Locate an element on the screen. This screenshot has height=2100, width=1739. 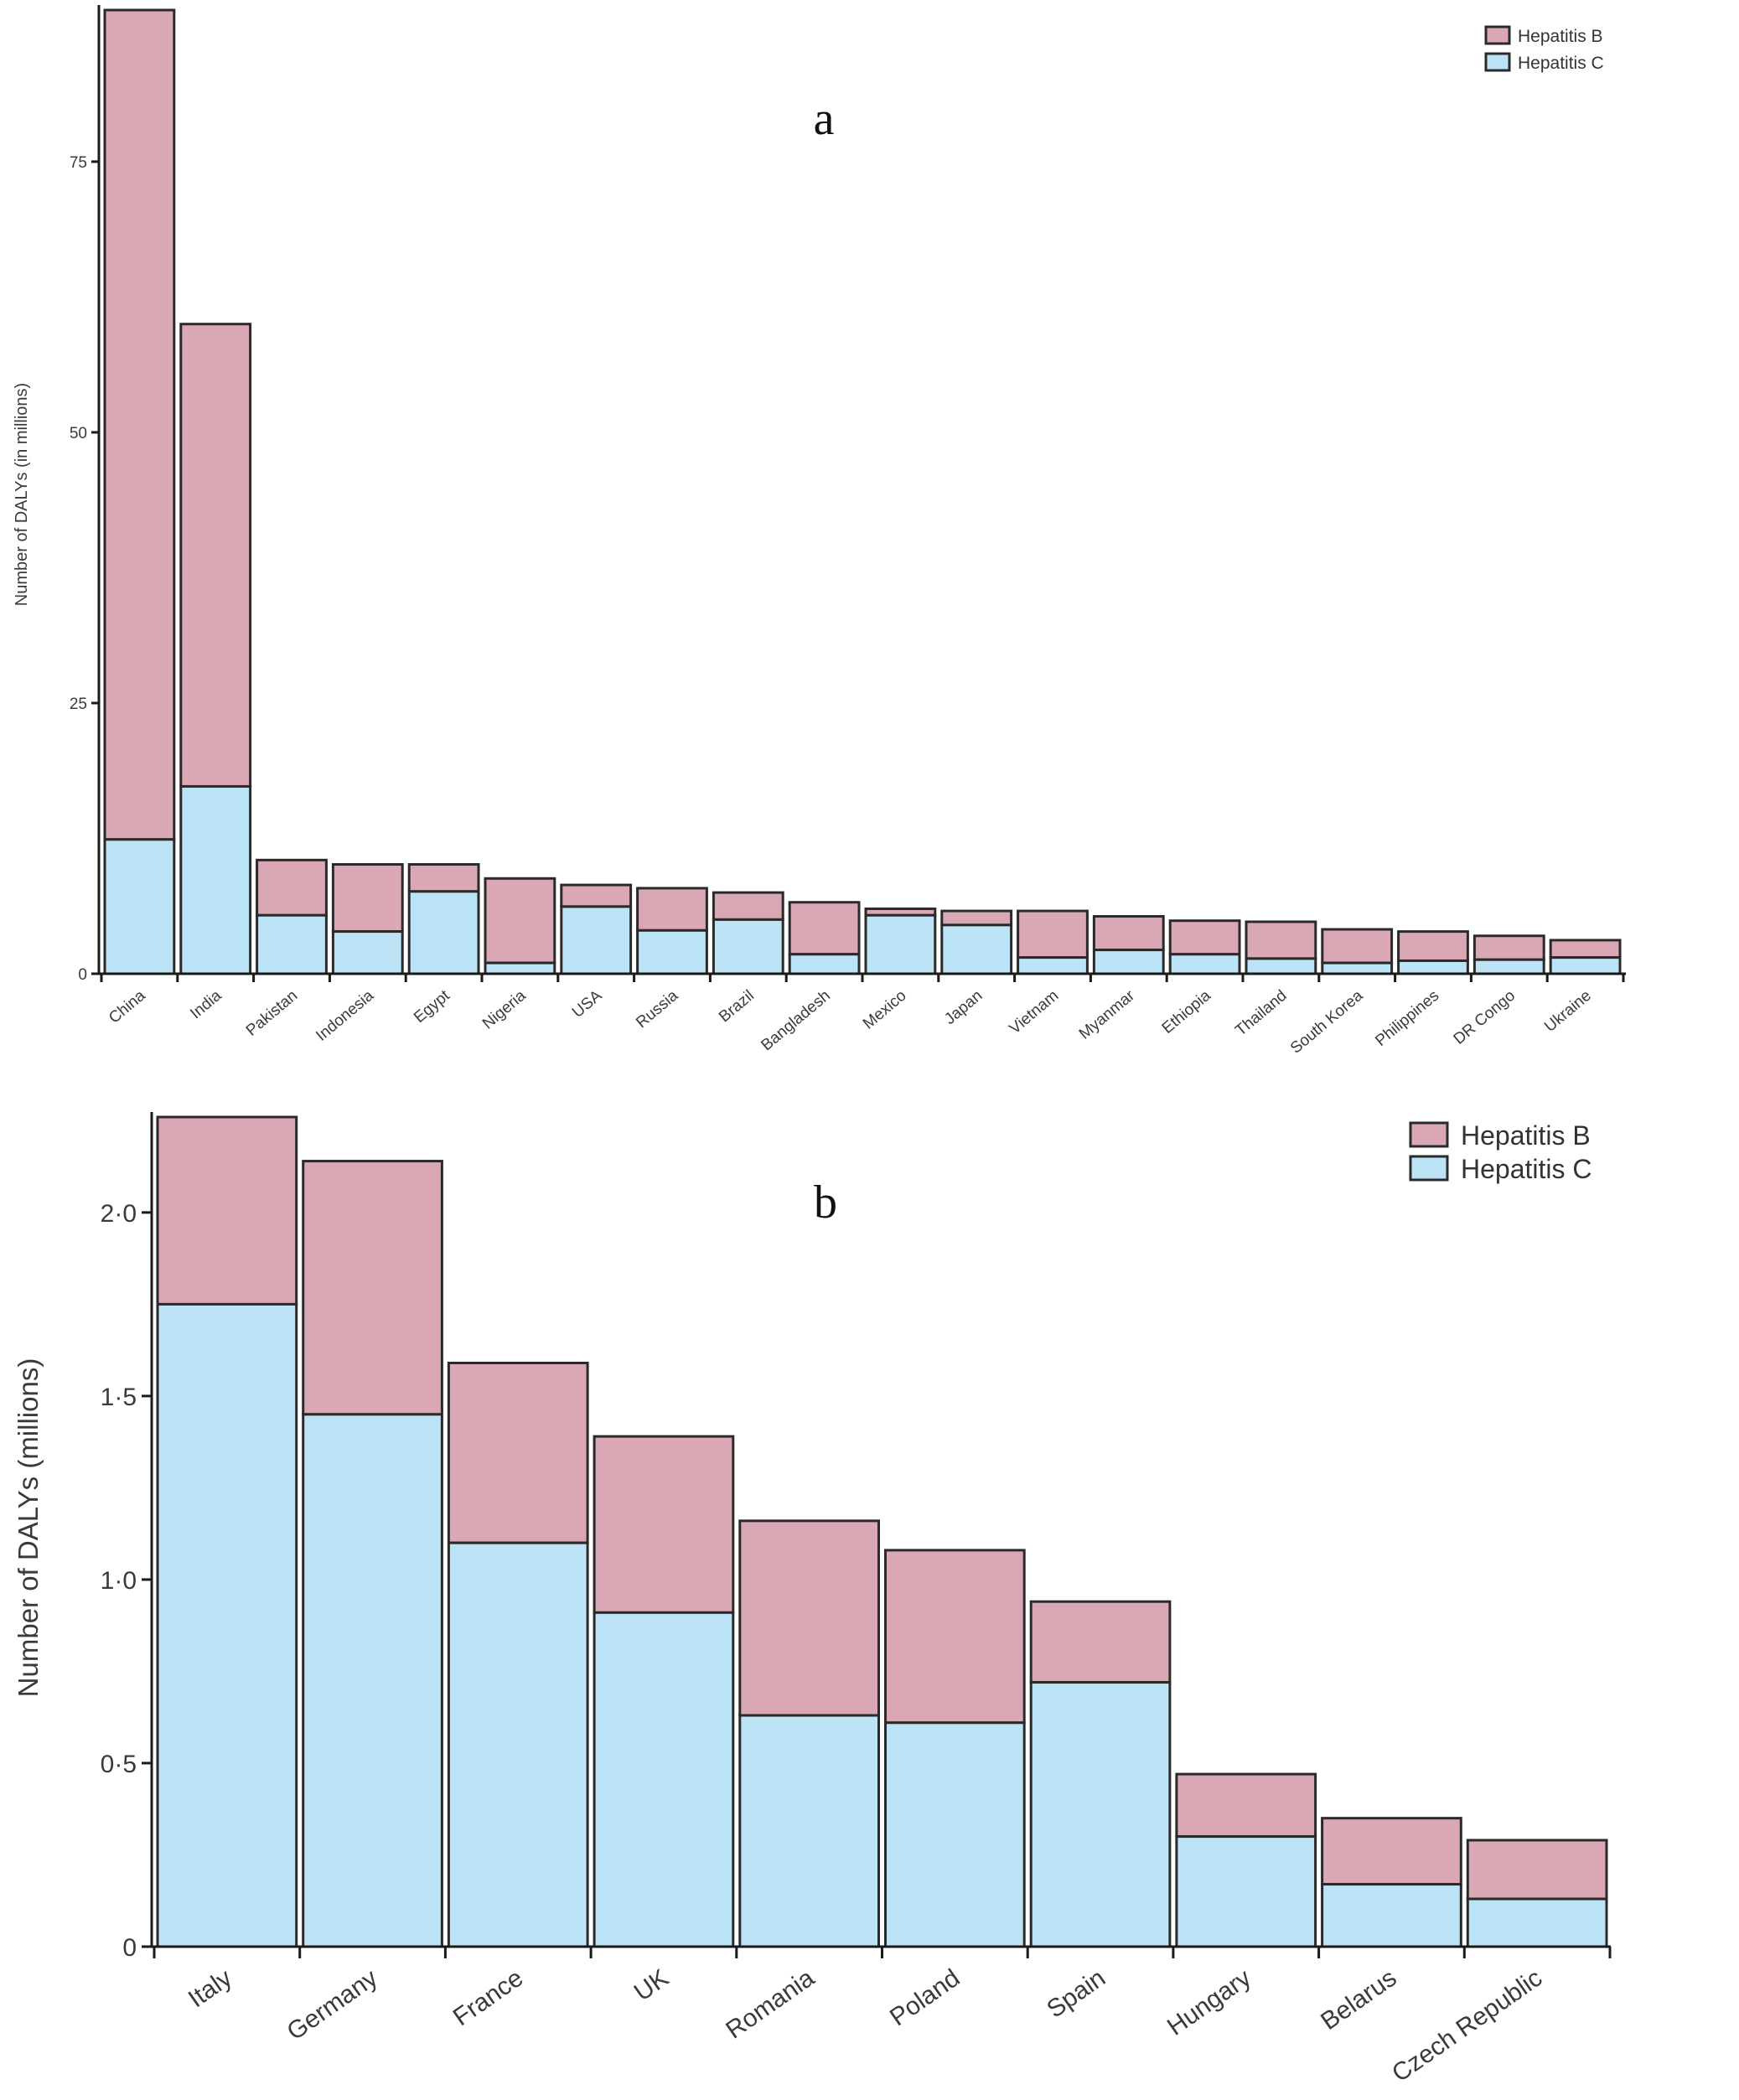
panel-b-legend: Hepatitis B Hepatitis C is located at coordinates (1500, 1152).